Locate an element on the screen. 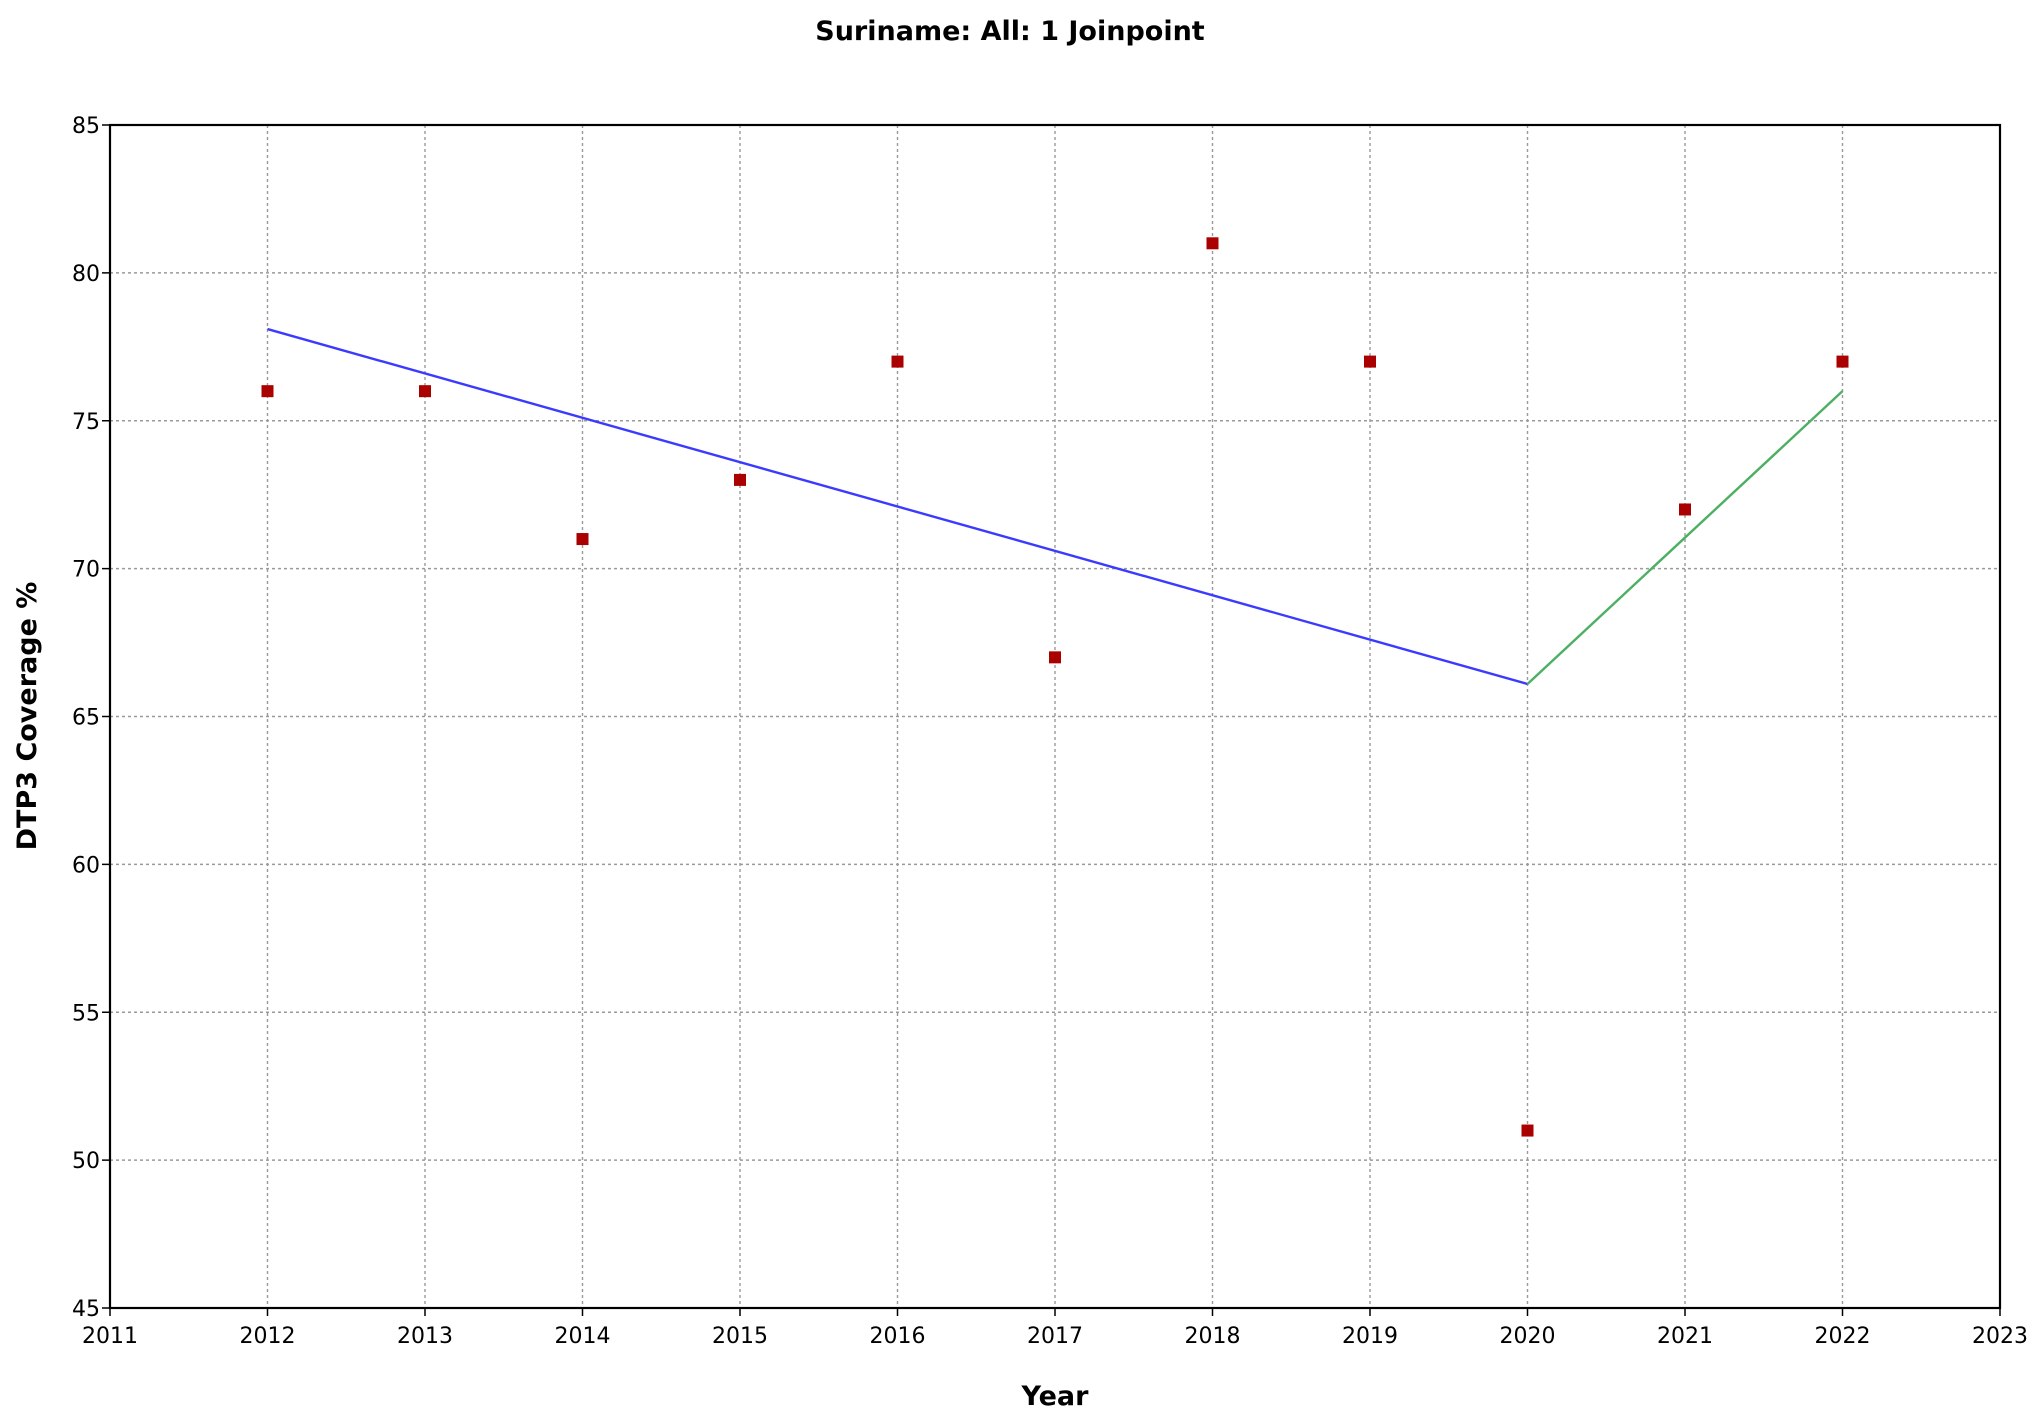 The image size is (2043, 1421). x-tick-label-2019: 2019 is located at coordinates (1370, 1336).